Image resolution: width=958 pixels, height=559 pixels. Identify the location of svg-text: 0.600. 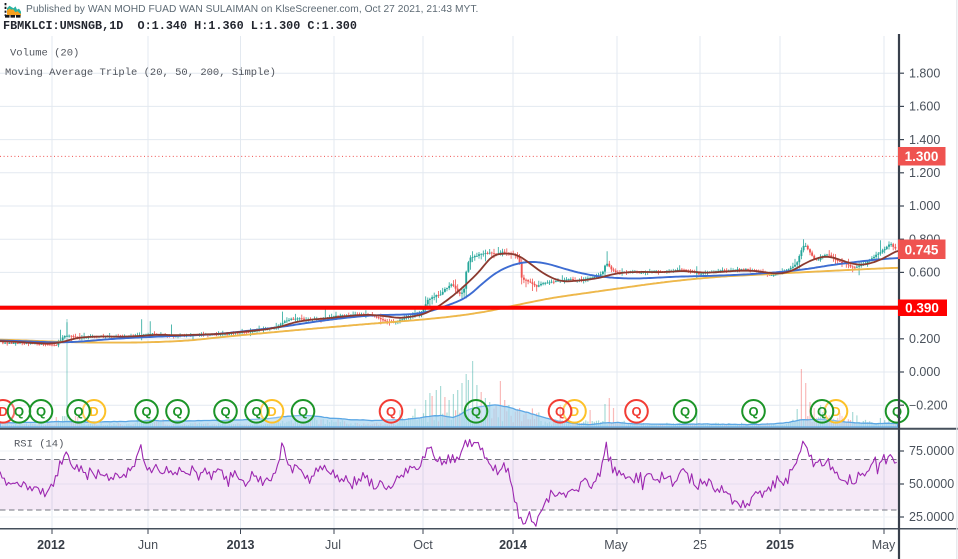
(924, 273).